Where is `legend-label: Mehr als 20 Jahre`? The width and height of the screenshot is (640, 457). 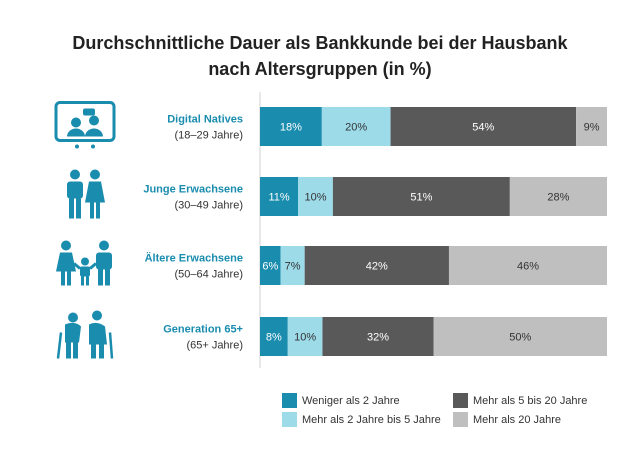 legend-label: Mehr als 20 Jahre is located at coordinates (517, 419).